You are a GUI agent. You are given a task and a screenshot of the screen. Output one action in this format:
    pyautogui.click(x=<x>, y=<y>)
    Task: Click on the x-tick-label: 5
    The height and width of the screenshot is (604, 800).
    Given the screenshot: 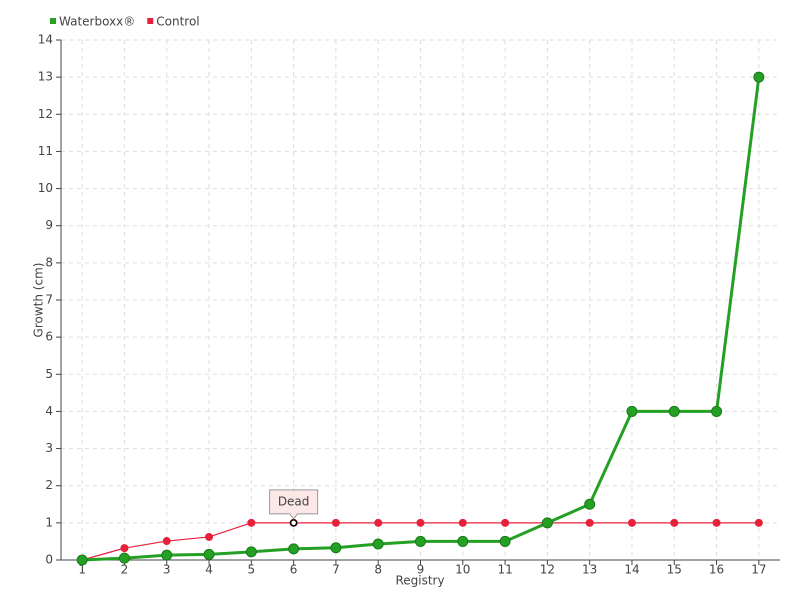 What is the action you would take?
    pyautogui.click(x=252, y=570)
    